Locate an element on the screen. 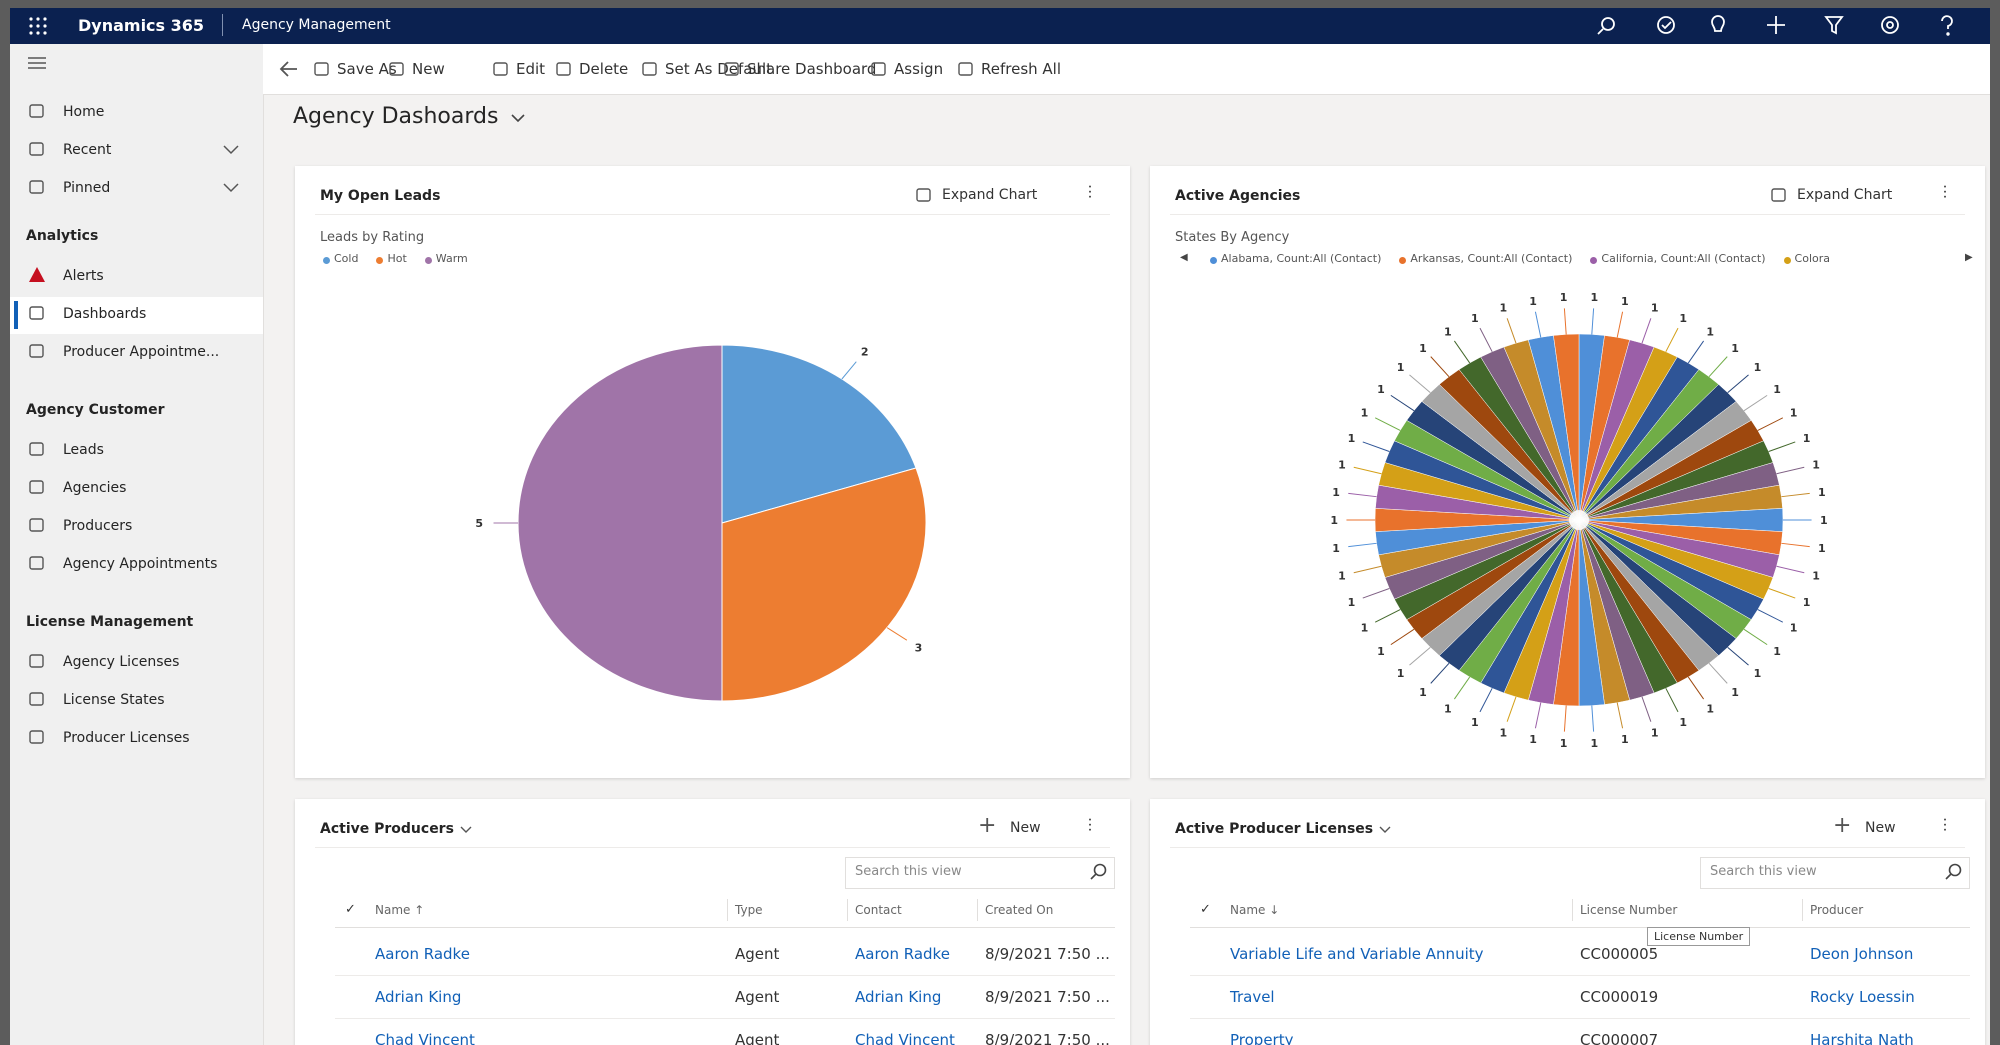  legend-entry: Warm is located at coordinates (451, 258).